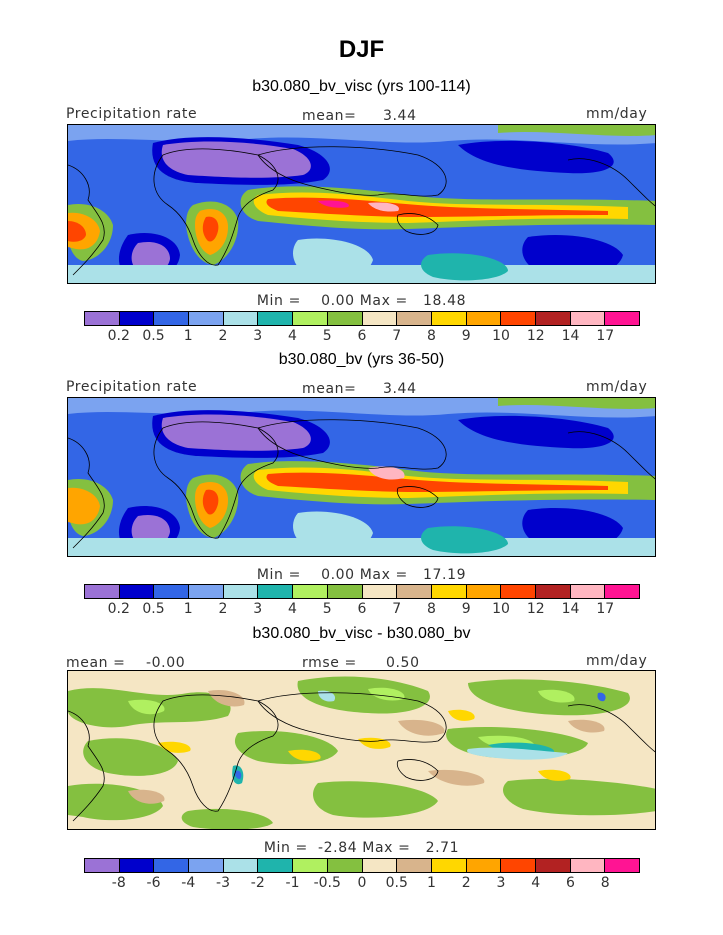 This screenshot has height=935, width=723. What do you see at coordinates (617, 114) in the screenshot?
I see `panel1-units: mm/day` at bounding box center [617, 114].